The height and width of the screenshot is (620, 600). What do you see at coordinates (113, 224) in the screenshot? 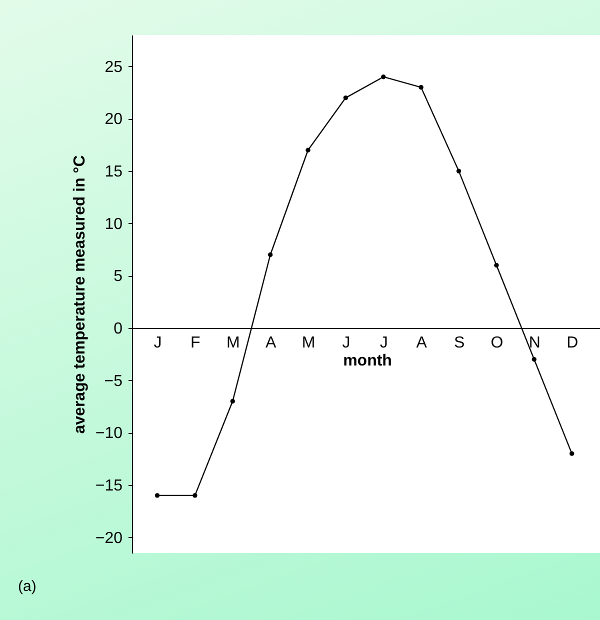
I see `y-tick-label: 10` at bounding box center [113, 224].